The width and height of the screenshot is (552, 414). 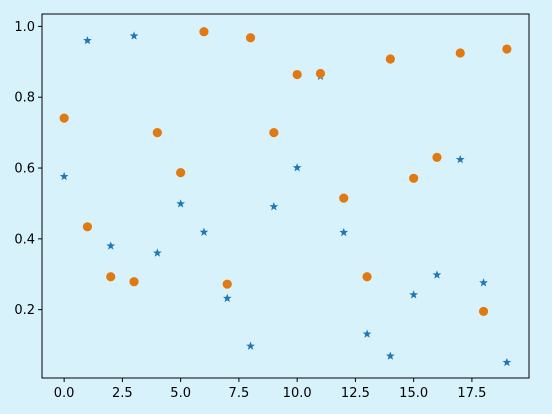 What do you see at coordinates (24, 98) in the screenshot?
I see `y-tick-label: 0.8` at bounding box center [24, 98].